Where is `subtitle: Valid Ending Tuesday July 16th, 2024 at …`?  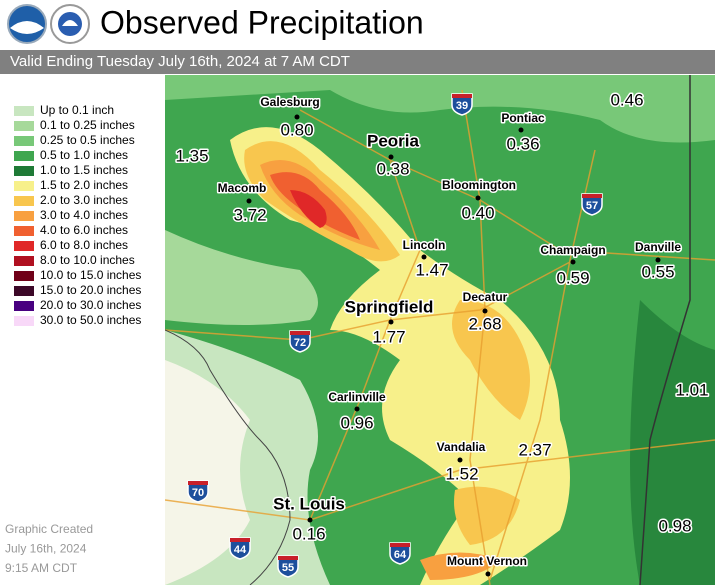 subtitle: Valid Ending Tuesday July 16th, 2024 at … is located at coordinates (180, 61).